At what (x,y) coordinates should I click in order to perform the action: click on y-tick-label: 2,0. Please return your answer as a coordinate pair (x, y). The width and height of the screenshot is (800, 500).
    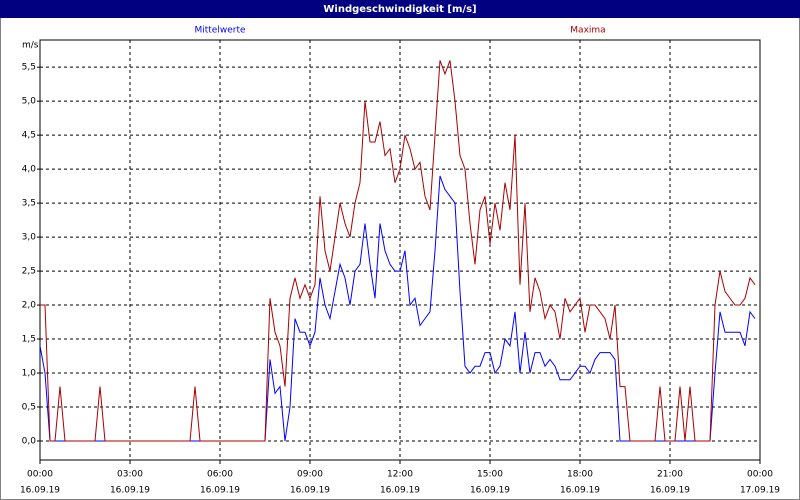
    Looking at the image, I should click on (29, 306).